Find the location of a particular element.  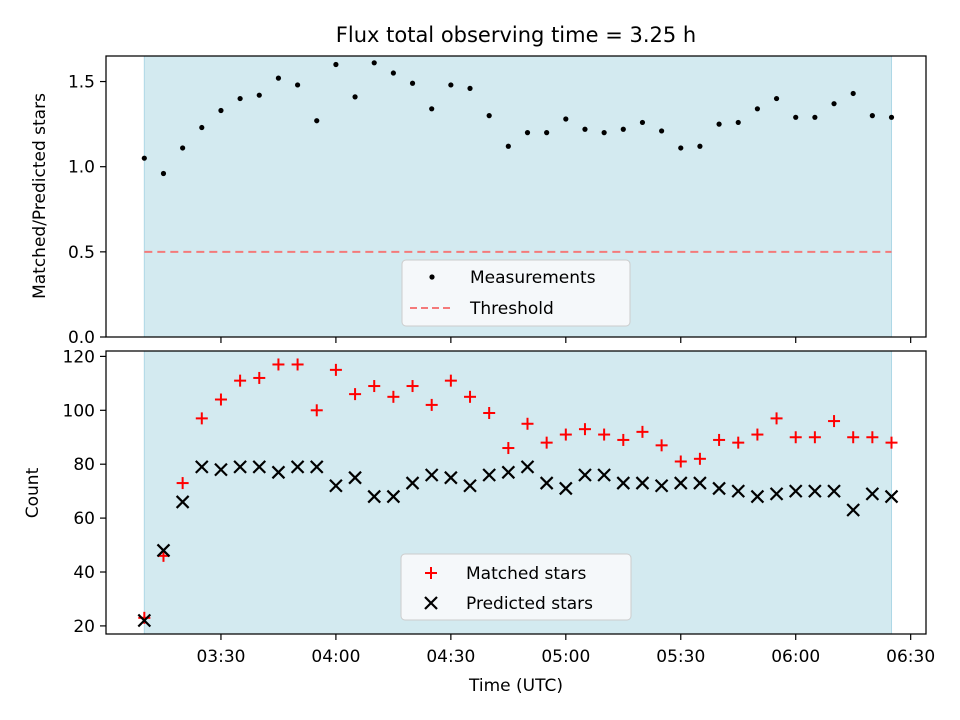

top-legend: Measurements Threshold is located at coordinates (516, 293).